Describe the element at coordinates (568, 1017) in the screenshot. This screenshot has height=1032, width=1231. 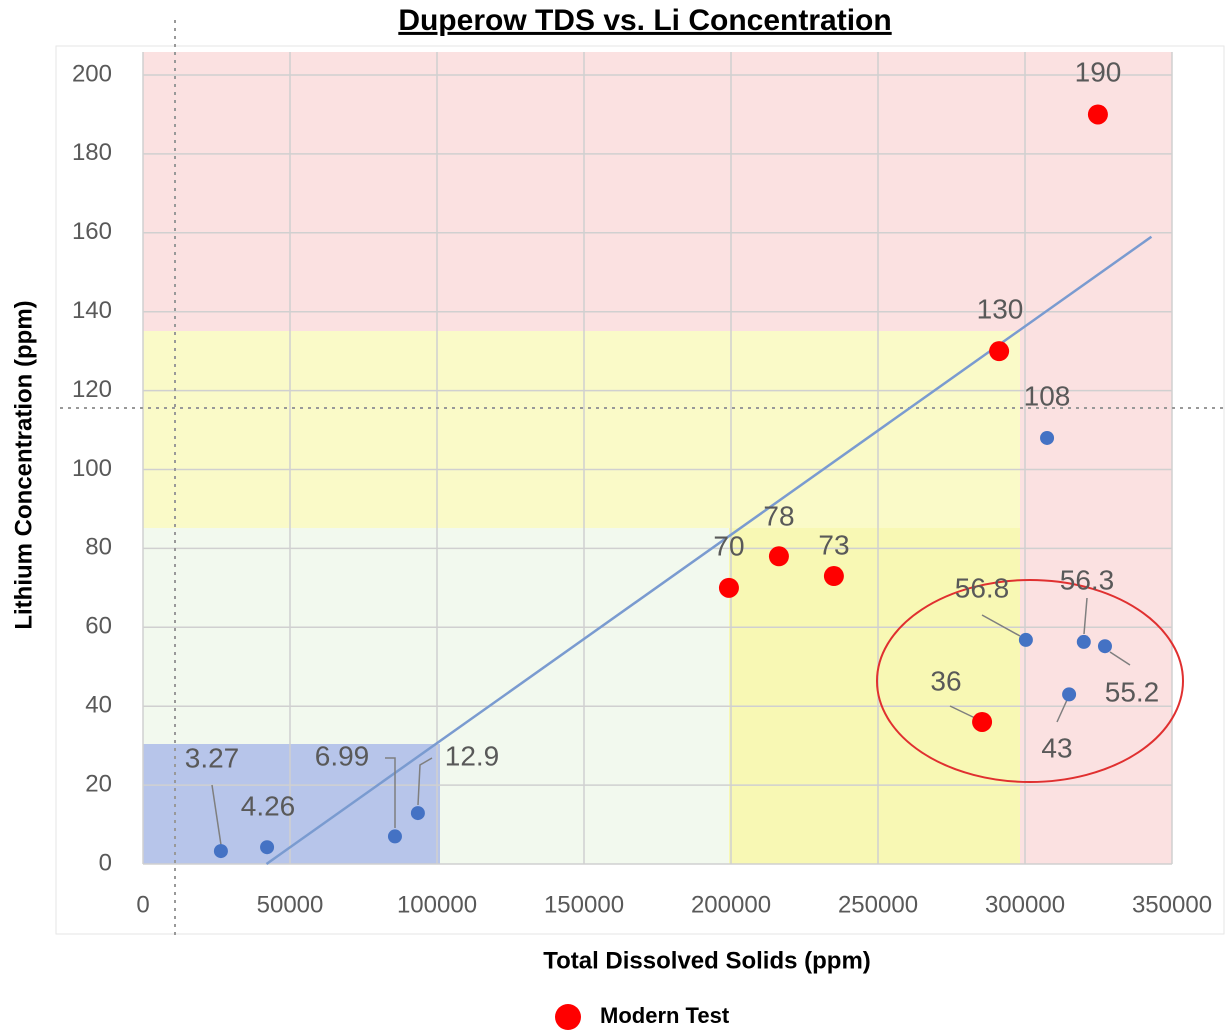
I see `legend-marker` at that location.